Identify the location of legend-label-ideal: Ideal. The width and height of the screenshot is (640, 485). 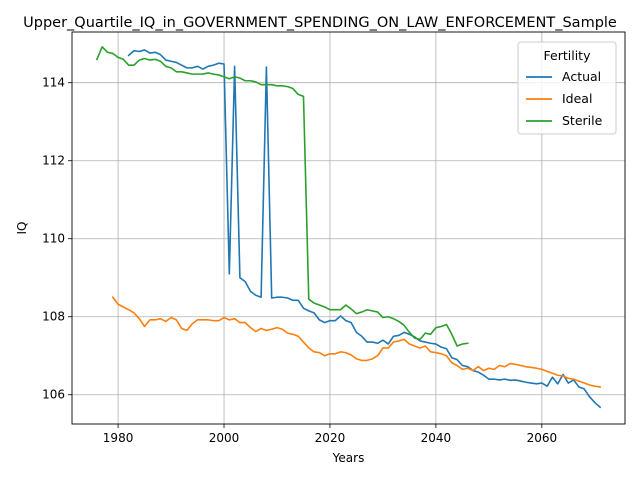
(577, 98).